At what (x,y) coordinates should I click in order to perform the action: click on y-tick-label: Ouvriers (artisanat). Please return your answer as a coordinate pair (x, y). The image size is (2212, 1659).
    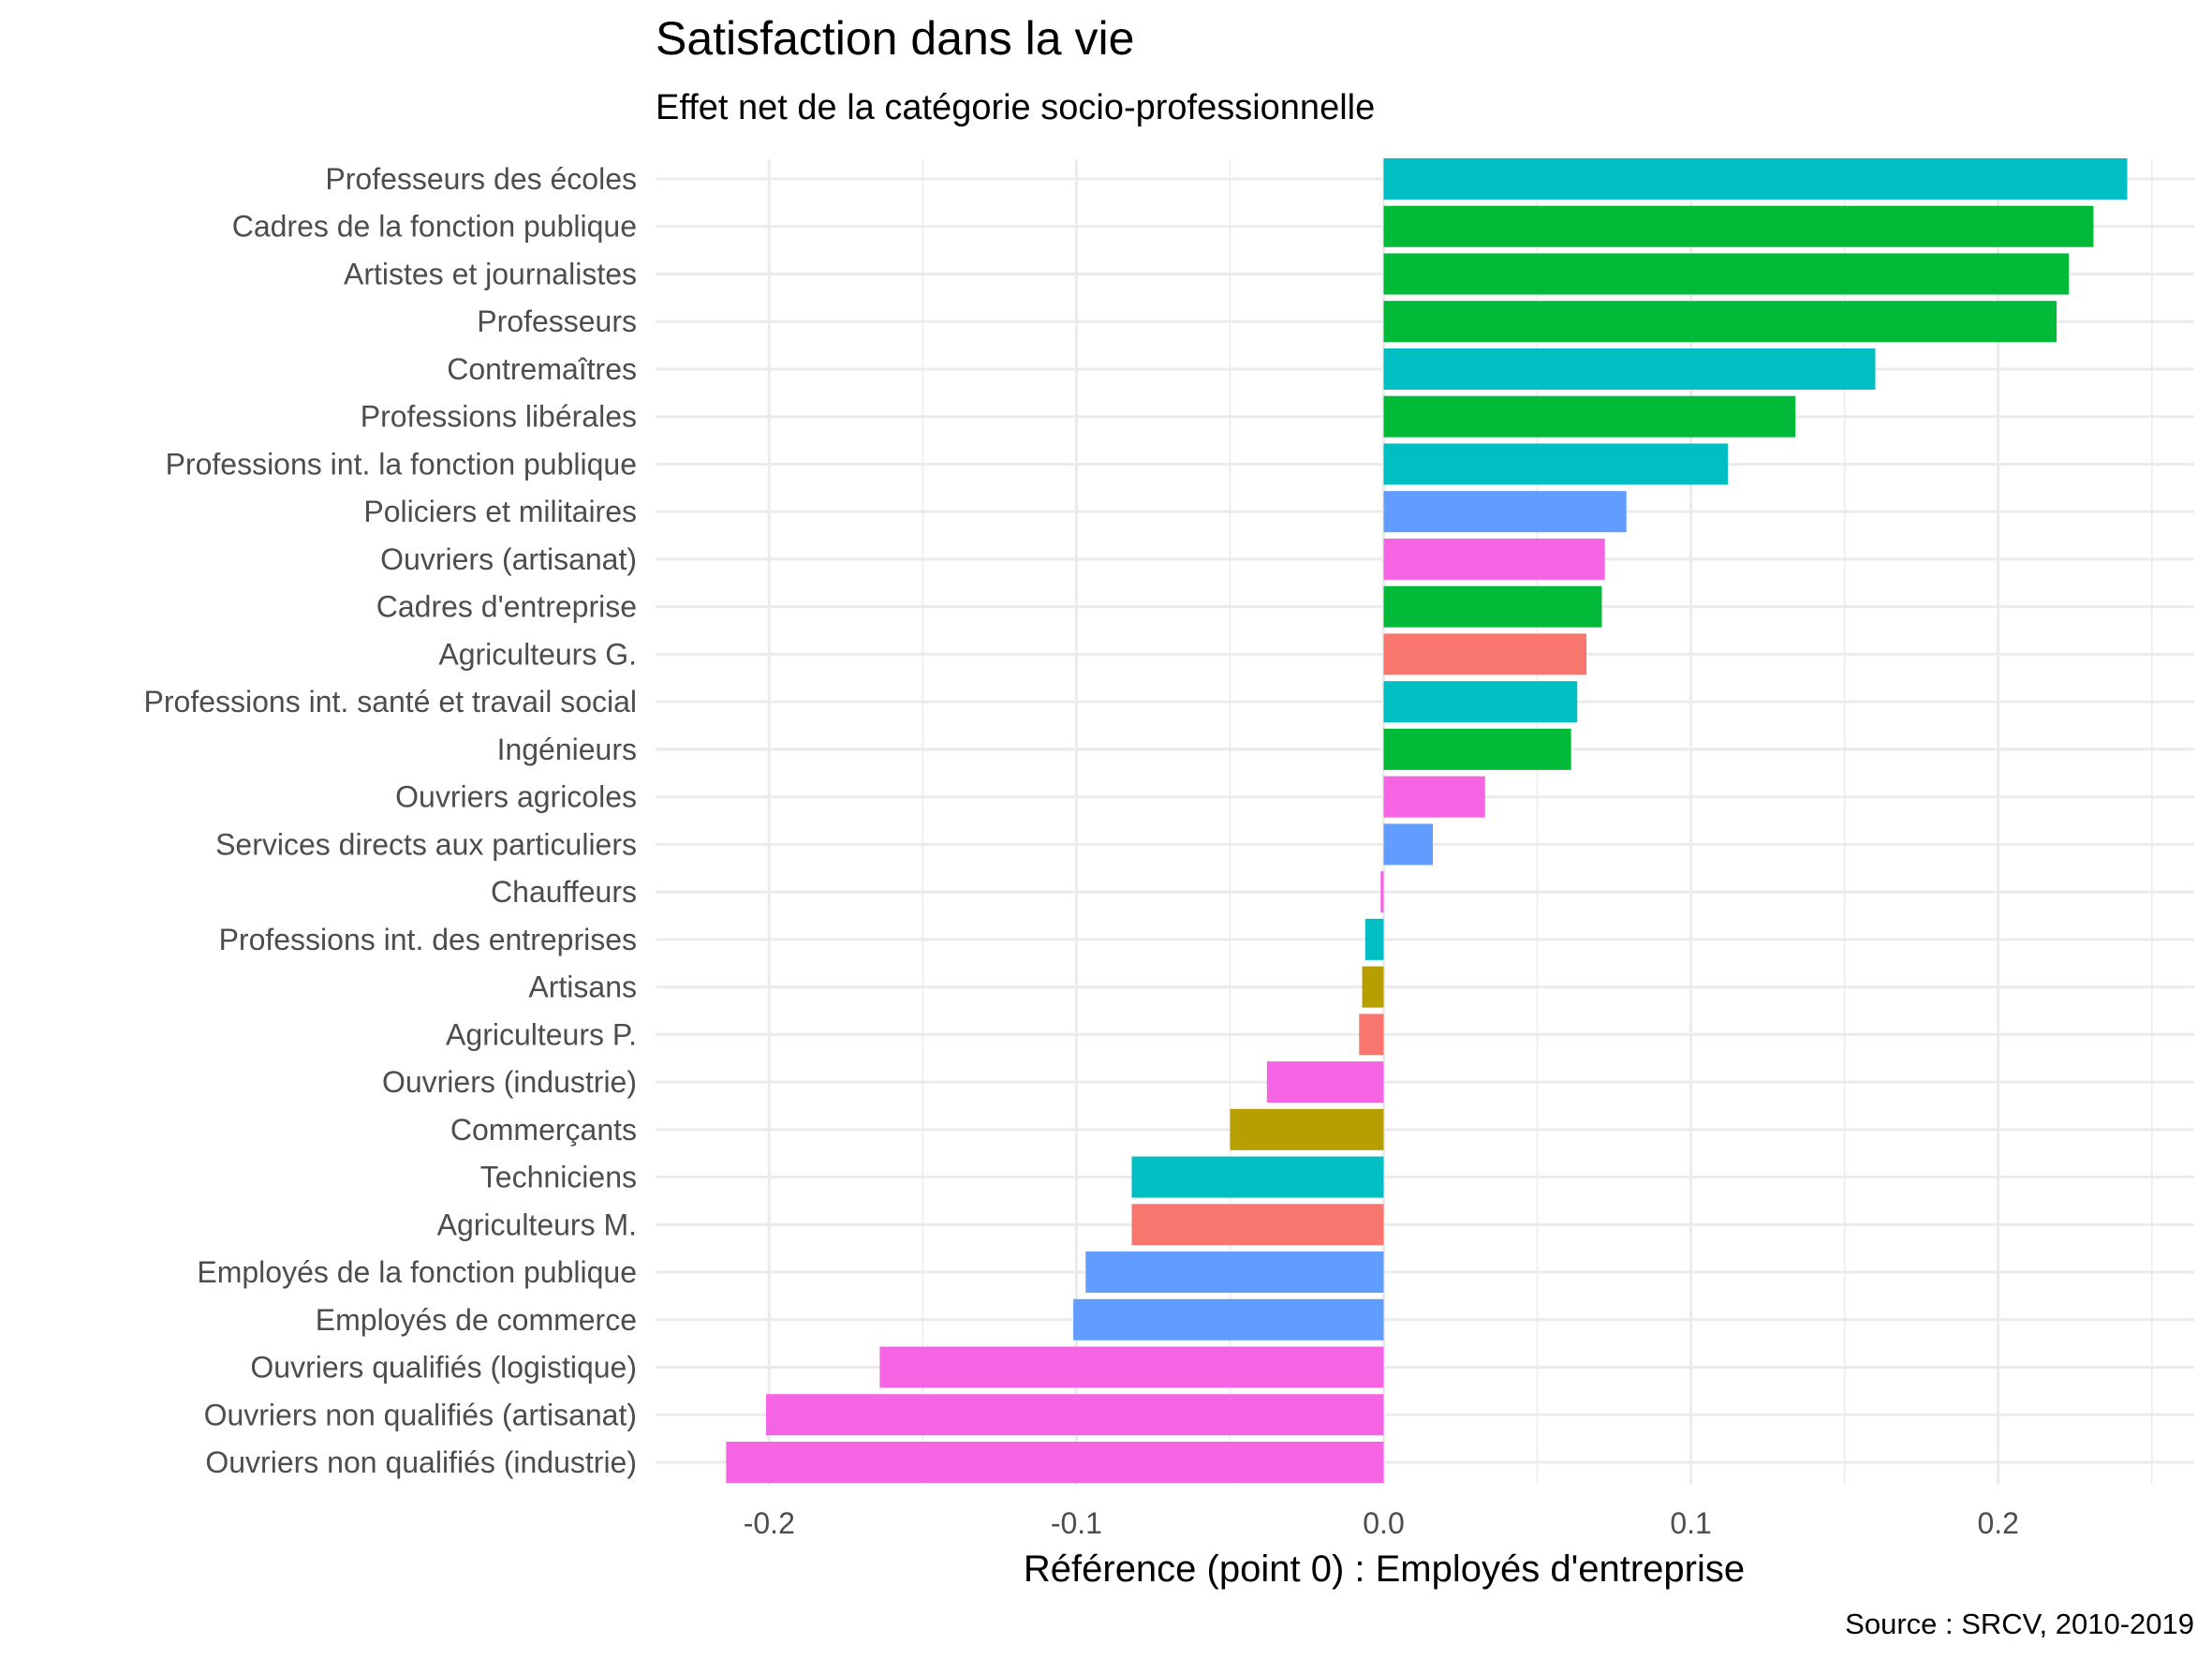
    Looking at the image, I should click on (508, 559).